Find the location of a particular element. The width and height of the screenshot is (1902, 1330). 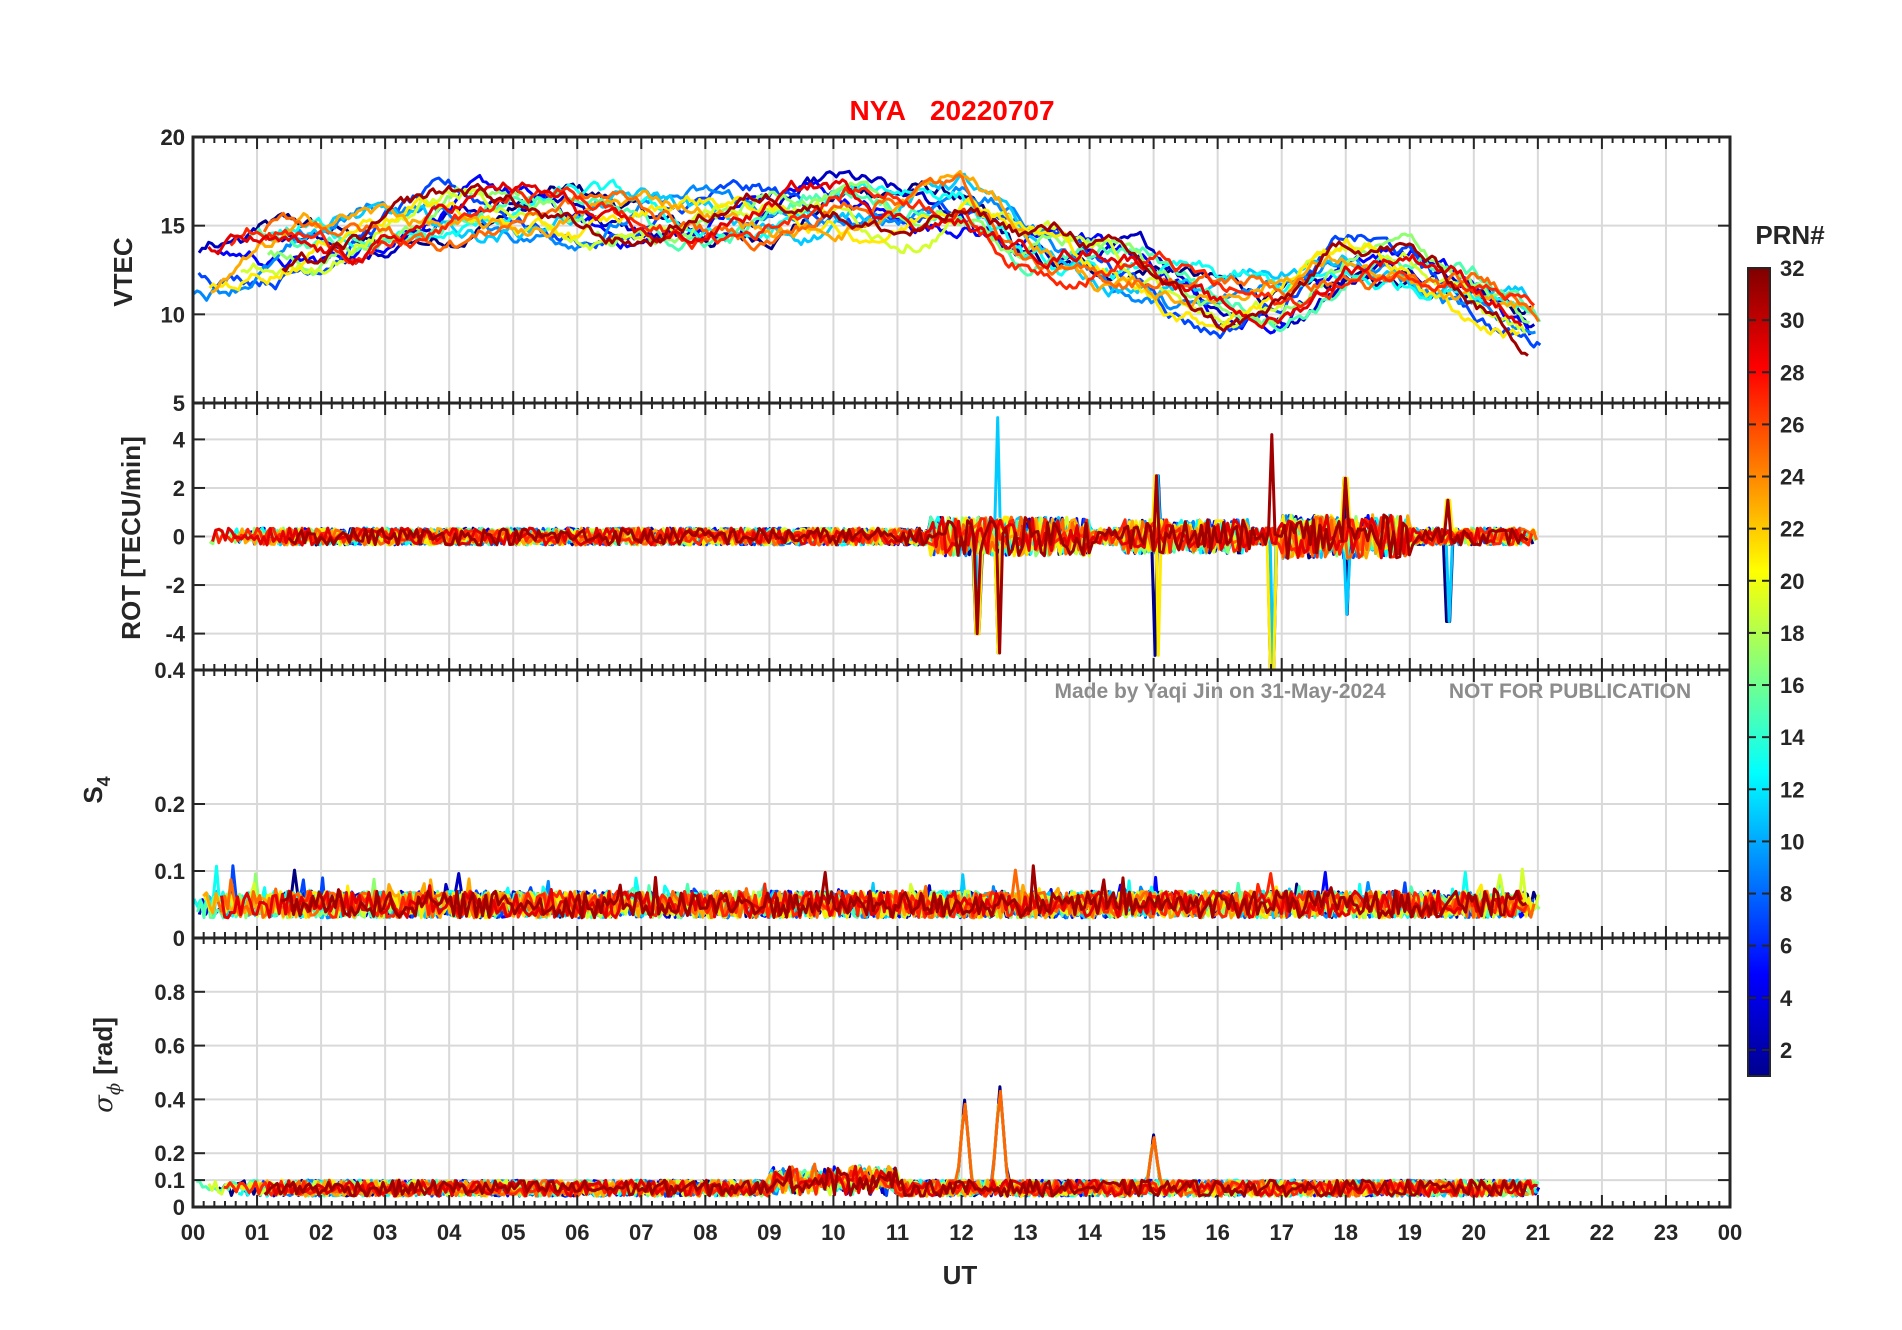

chart-title: NYA 20220707 is located at coordinates (951, 110).